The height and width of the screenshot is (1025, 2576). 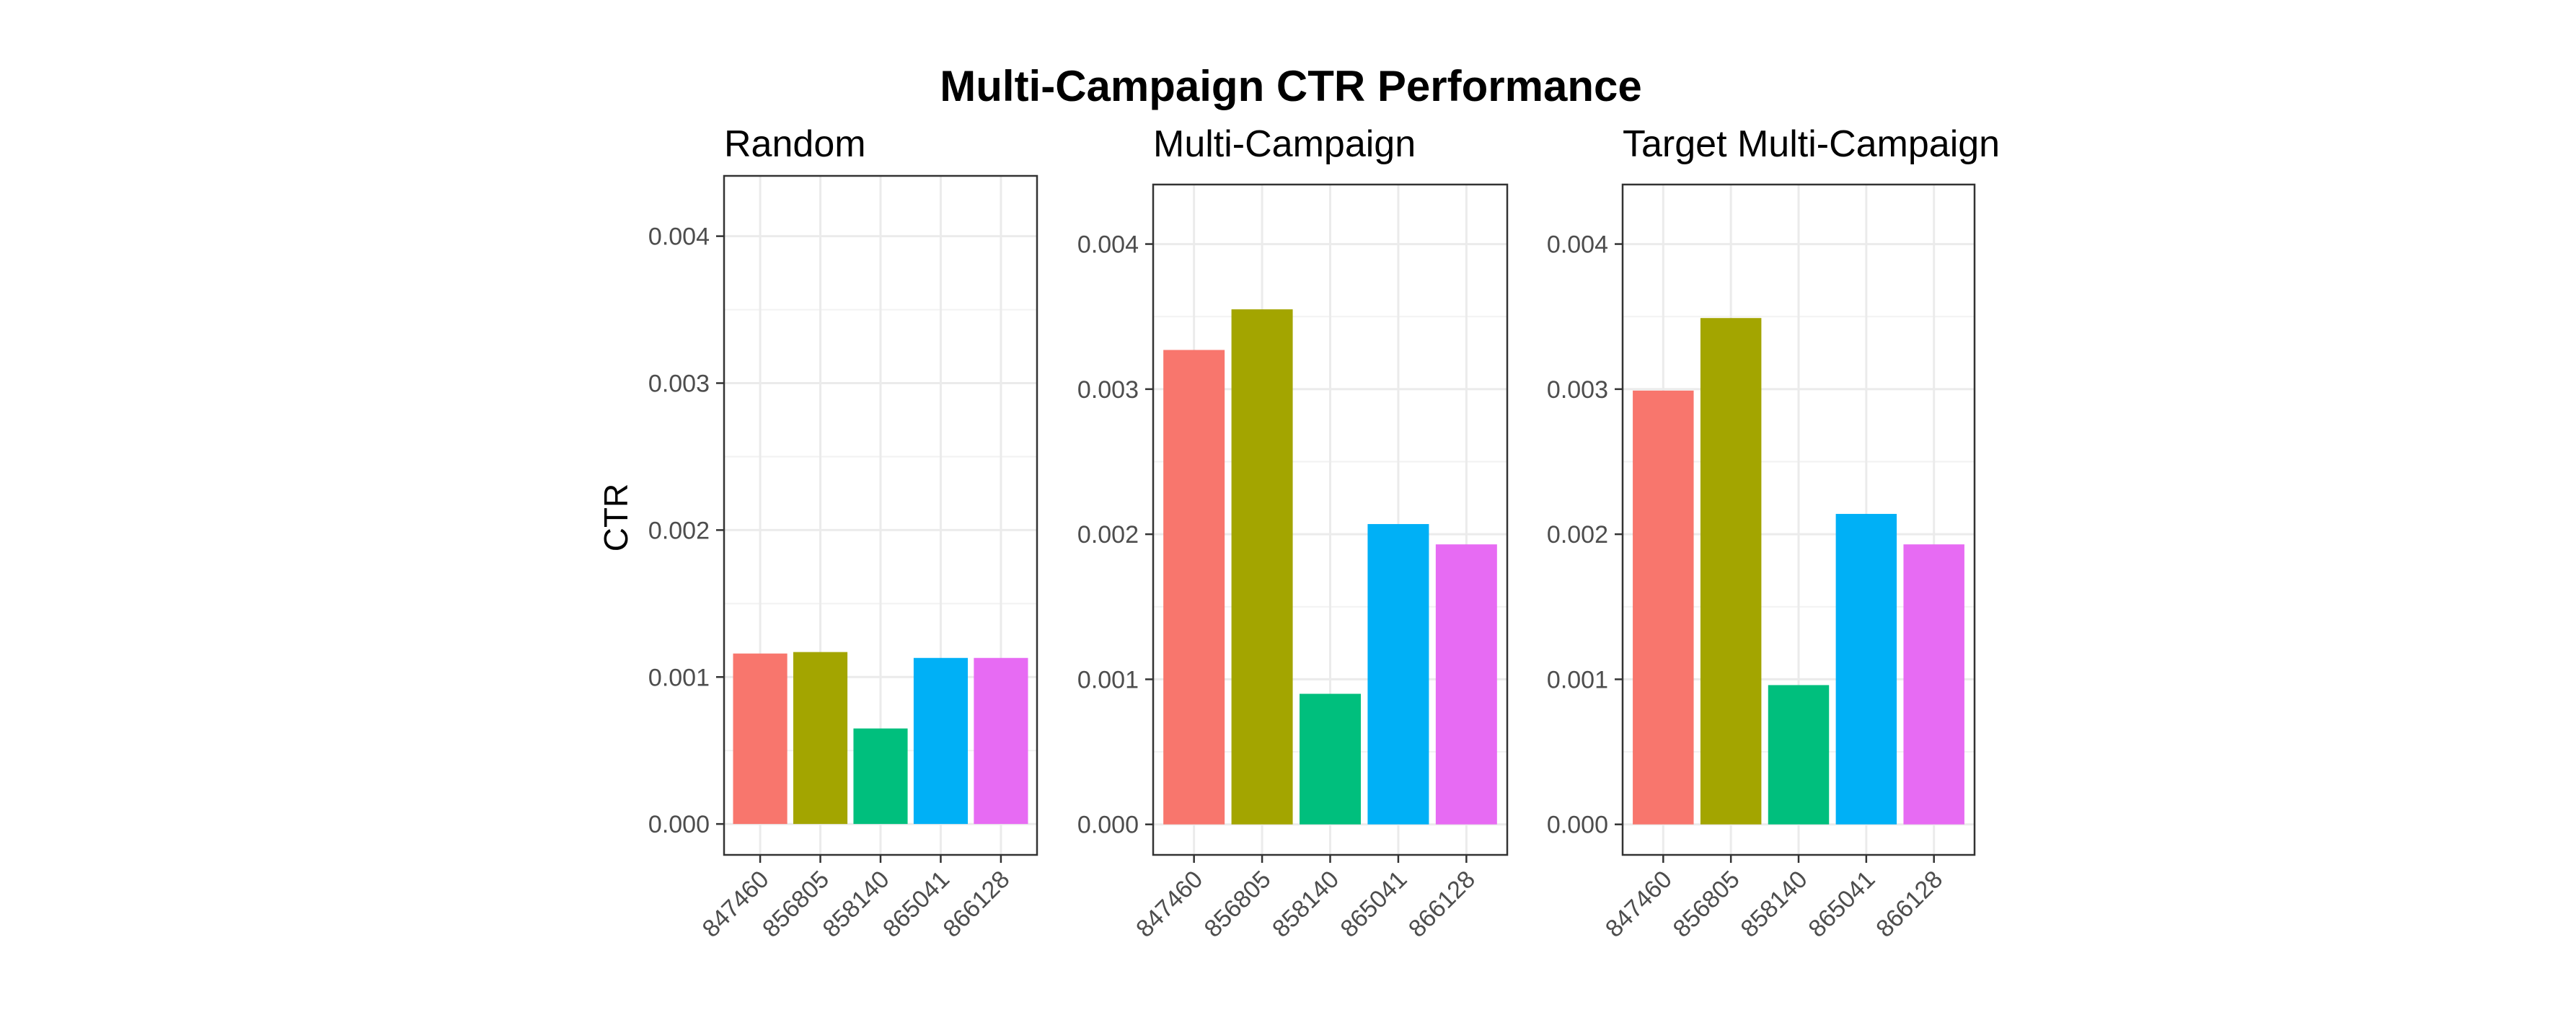 I want to click on panel-title: Multi-Campaign, so click(x=1284, y=144).